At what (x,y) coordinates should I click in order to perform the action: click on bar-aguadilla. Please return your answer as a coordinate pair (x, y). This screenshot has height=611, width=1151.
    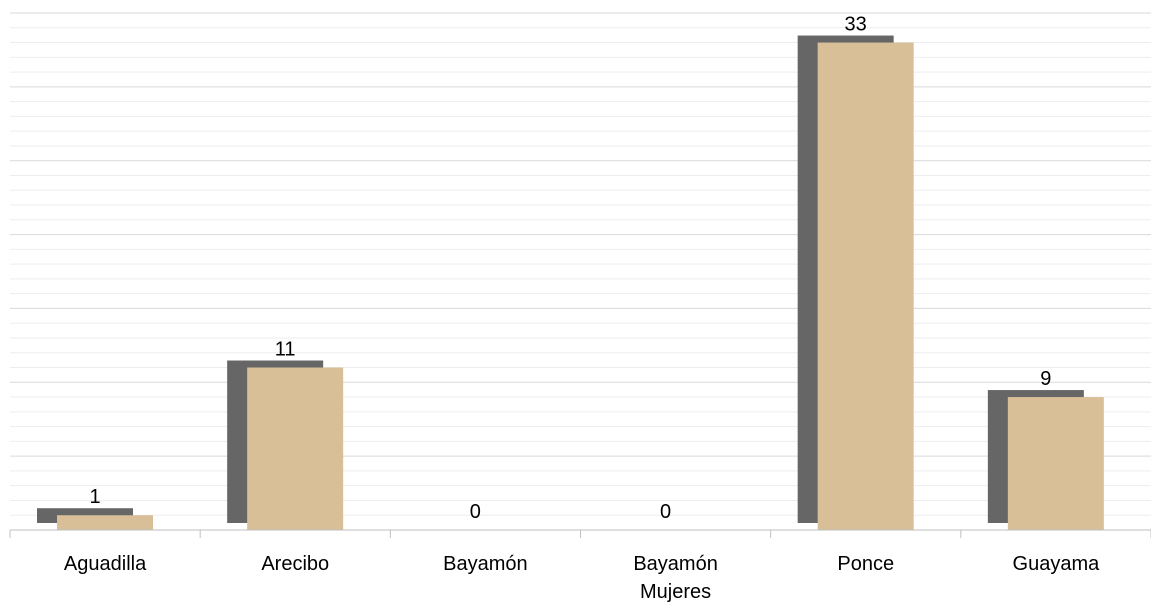
    Looking at the image, I should click on (105, 522).